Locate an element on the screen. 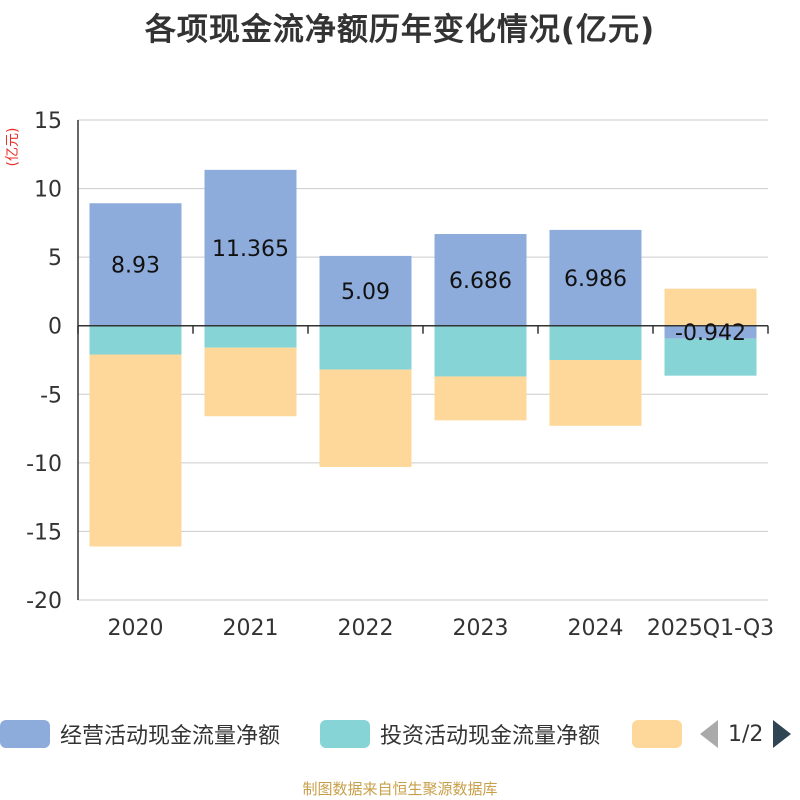 This screenshot has height=800, width=800. x-tick-label: 2021 is located at coordinates (251, 628).